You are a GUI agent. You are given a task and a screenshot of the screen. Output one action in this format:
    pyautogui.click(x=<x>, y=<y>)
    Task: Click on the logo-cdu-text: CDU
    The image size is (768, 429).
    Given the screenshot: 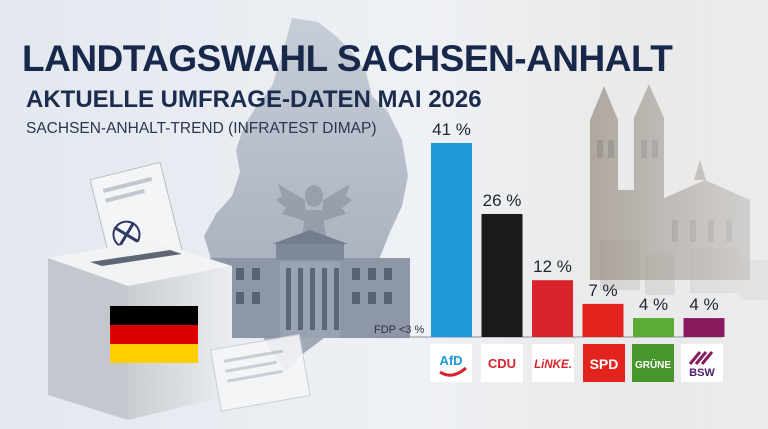 What is the action you would take?
    pyautogui.click(x=502, y=363)
    